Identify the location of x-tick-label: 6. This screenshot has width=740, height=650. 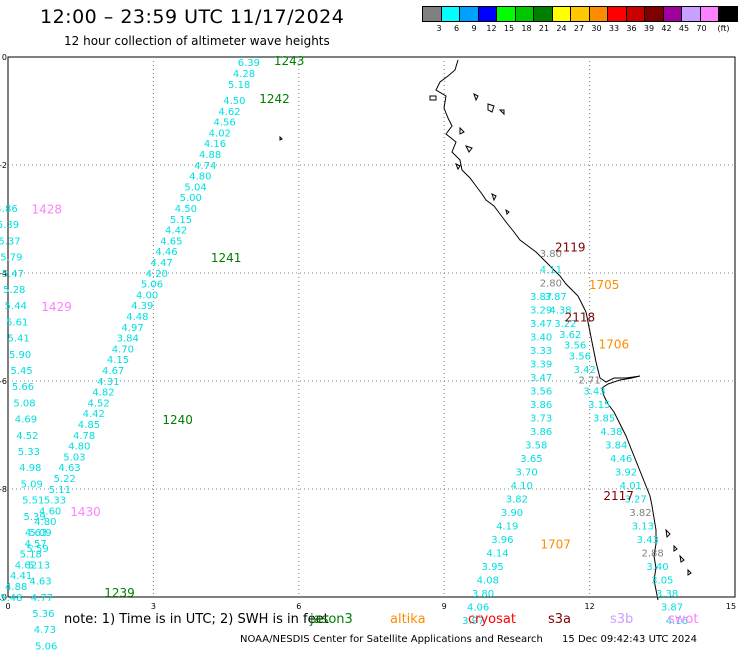
(298, 606).